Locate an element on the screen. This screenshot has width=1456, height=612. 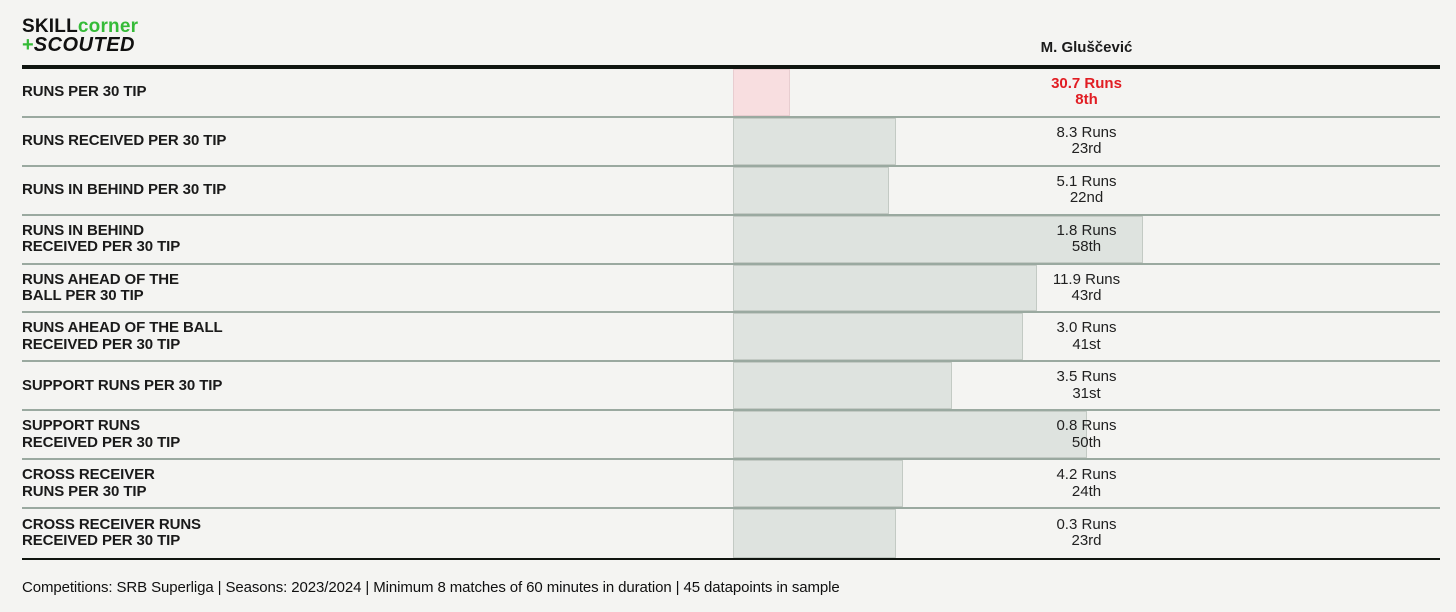
bar-track: 4.2 Runs 24th is located at coordinates (1086, 484).